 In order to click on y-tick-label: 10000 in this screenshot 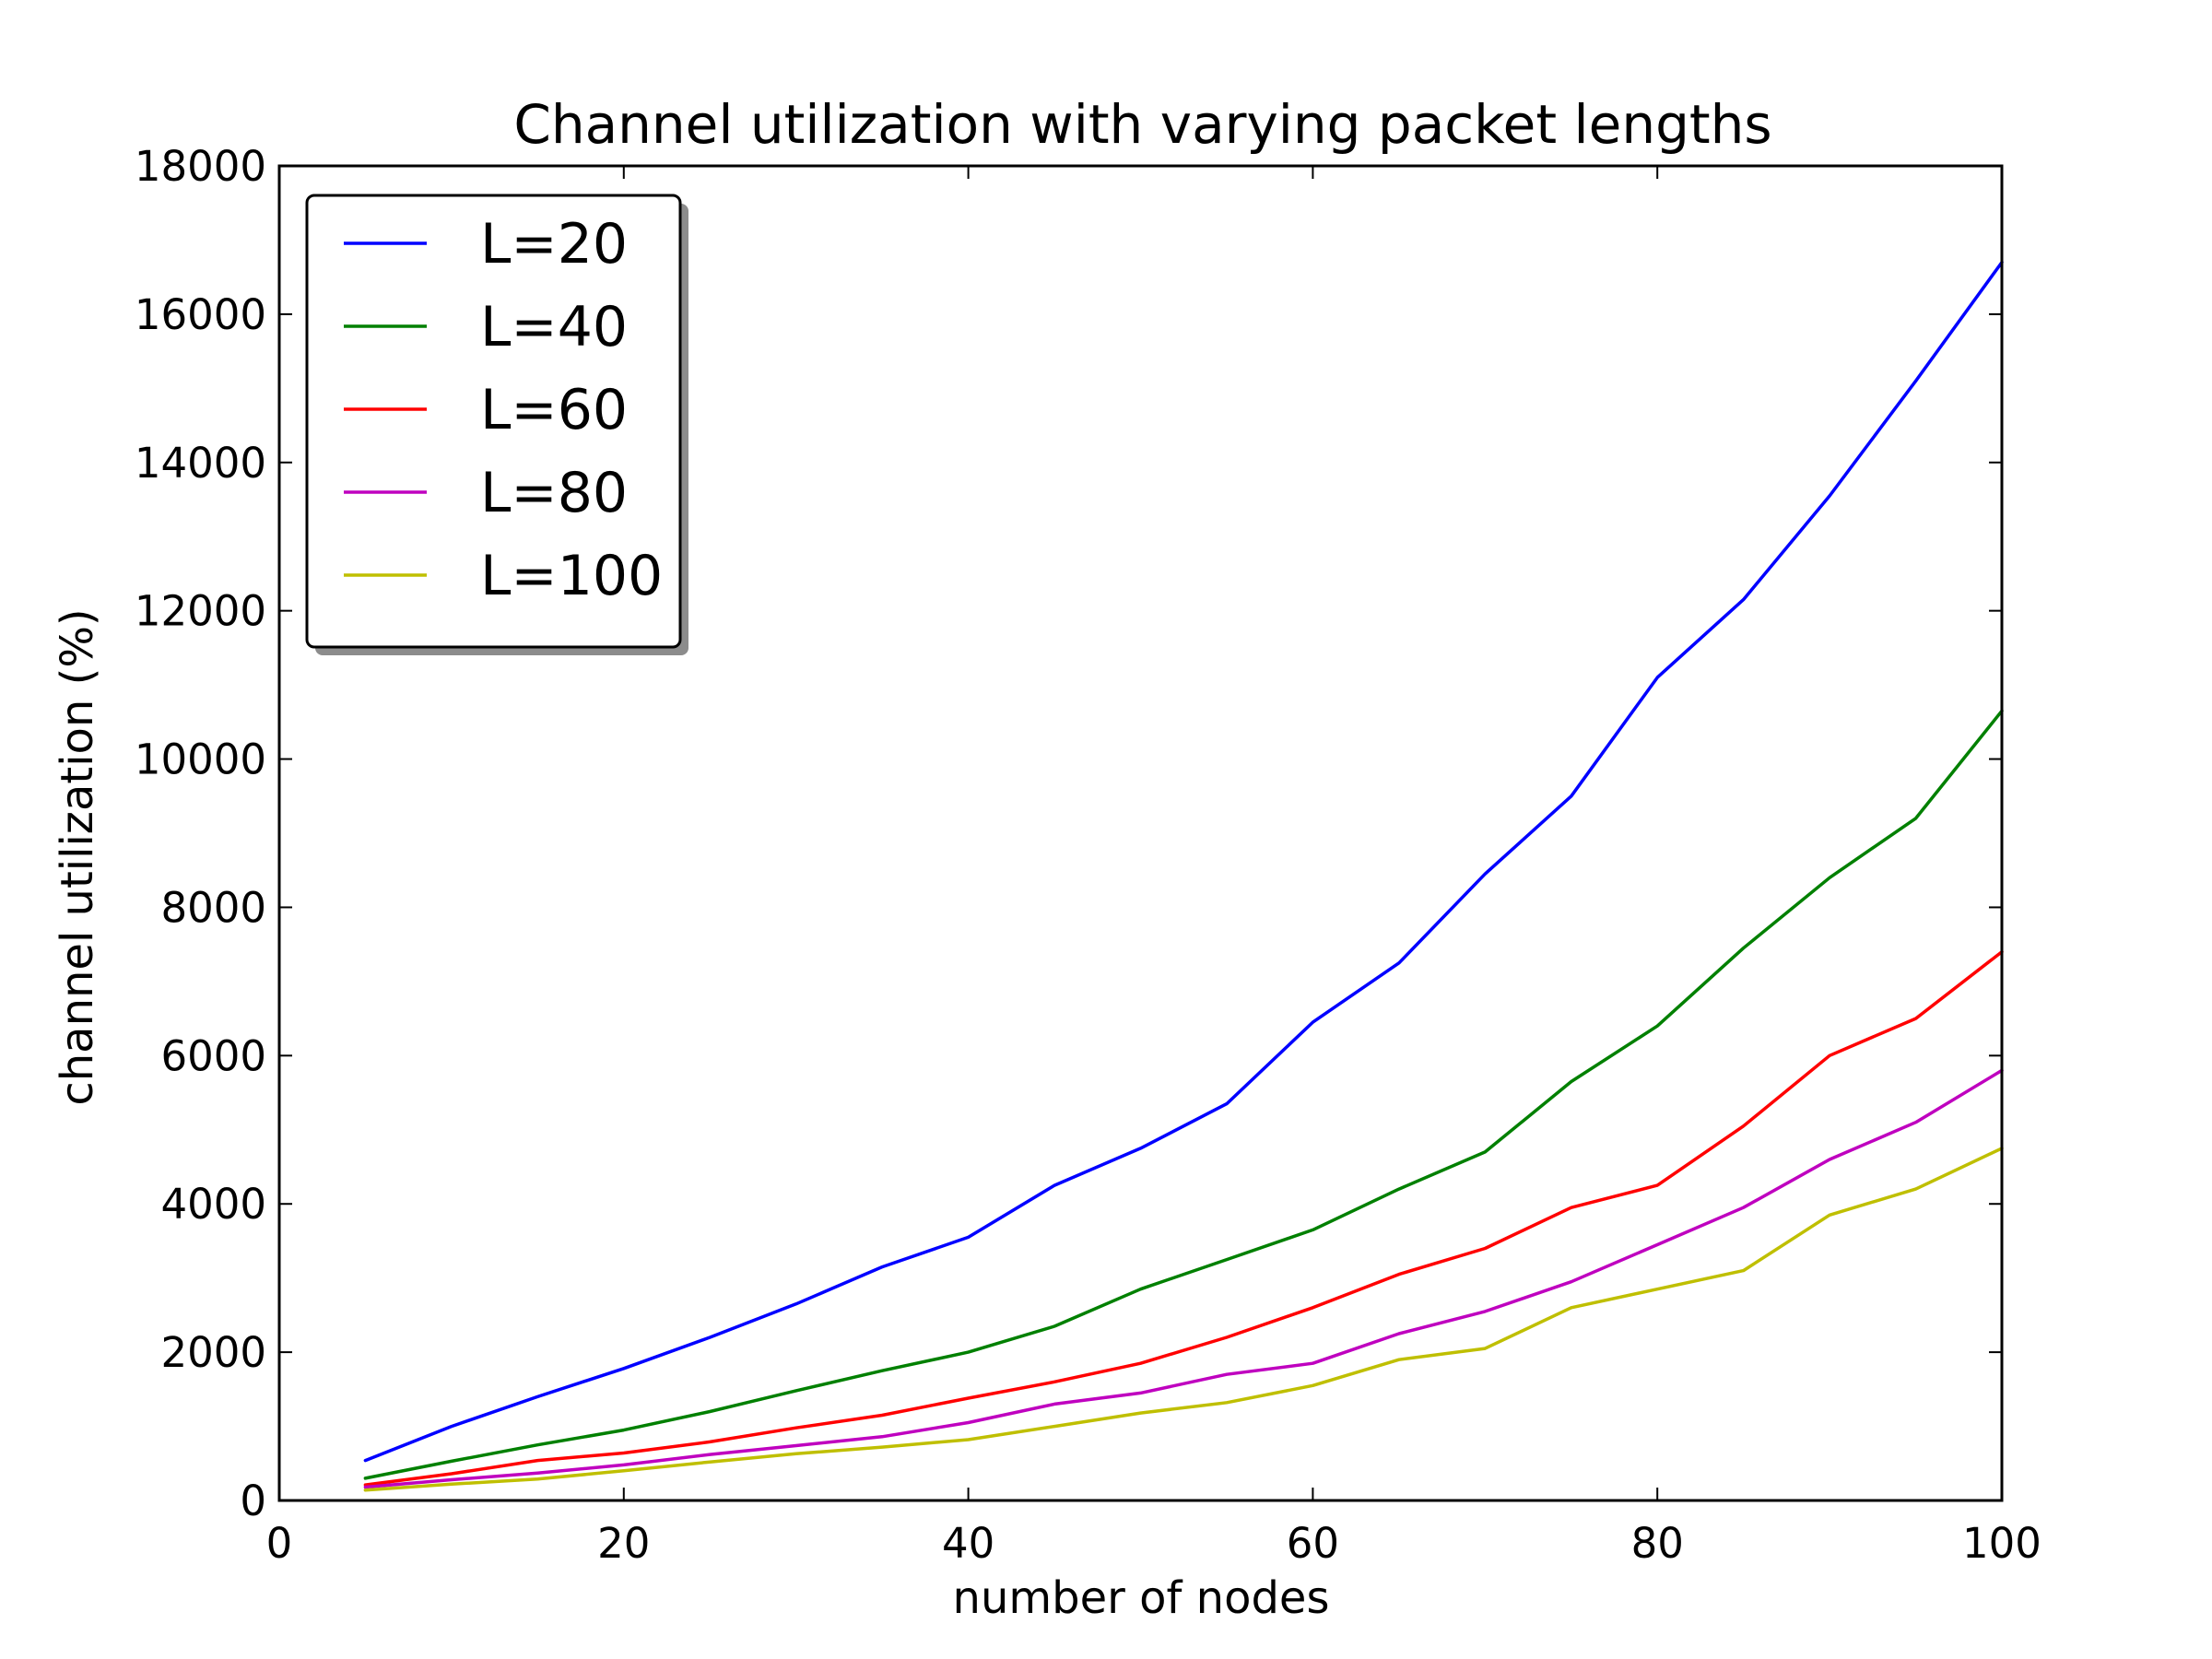, I will do `click(200, 759)`.